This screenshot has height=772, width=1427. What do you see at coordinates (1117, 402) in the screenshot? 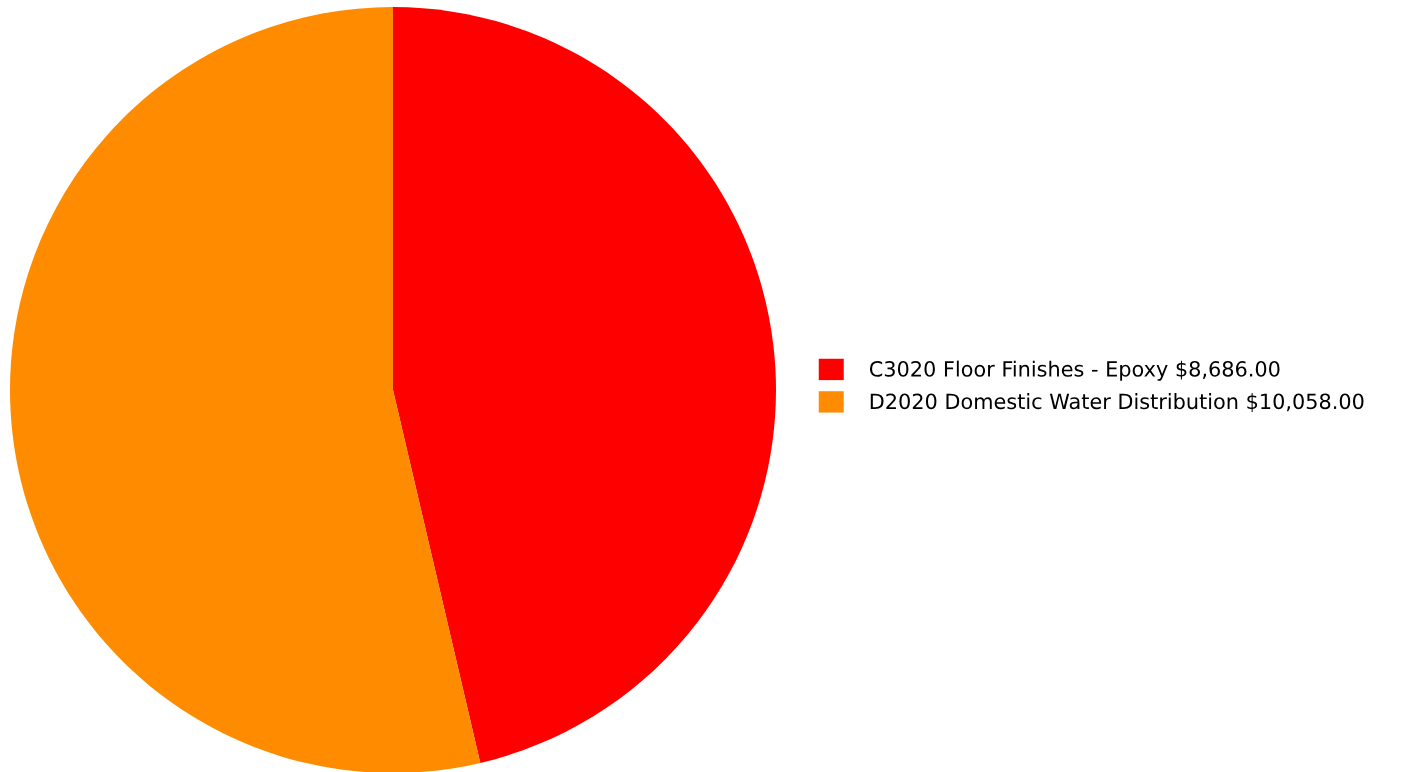
I see `legend-label: D2020 Domestic Water Distribution $10,058.00` at bounding box center [1117, 402].